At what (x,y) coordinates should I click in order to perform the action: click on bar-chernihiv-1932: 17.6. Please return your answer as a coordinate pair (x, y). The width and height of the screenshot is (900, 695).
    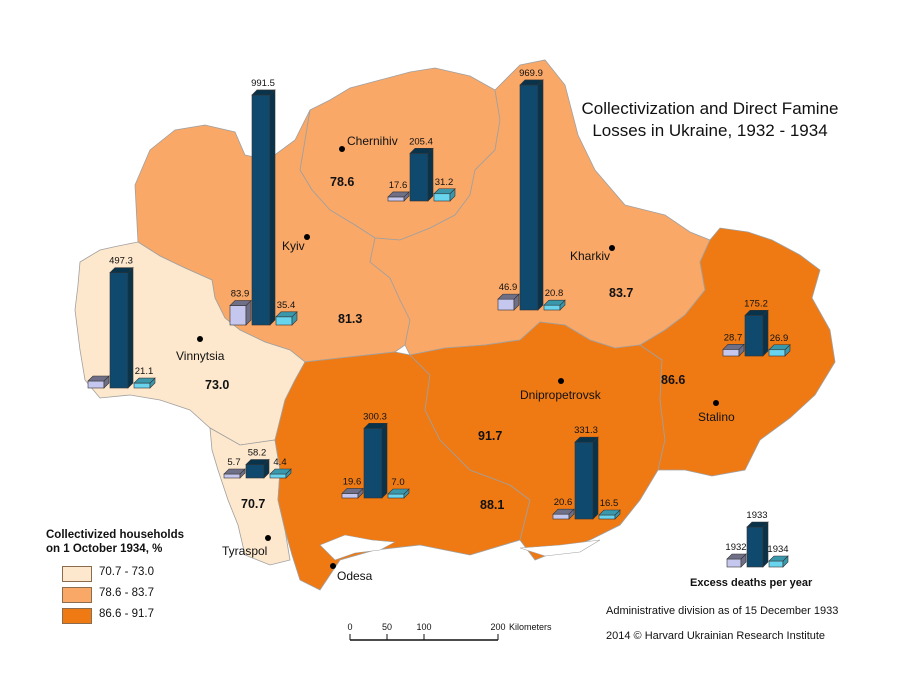
    Looking at the image, I should click on (398, 191).